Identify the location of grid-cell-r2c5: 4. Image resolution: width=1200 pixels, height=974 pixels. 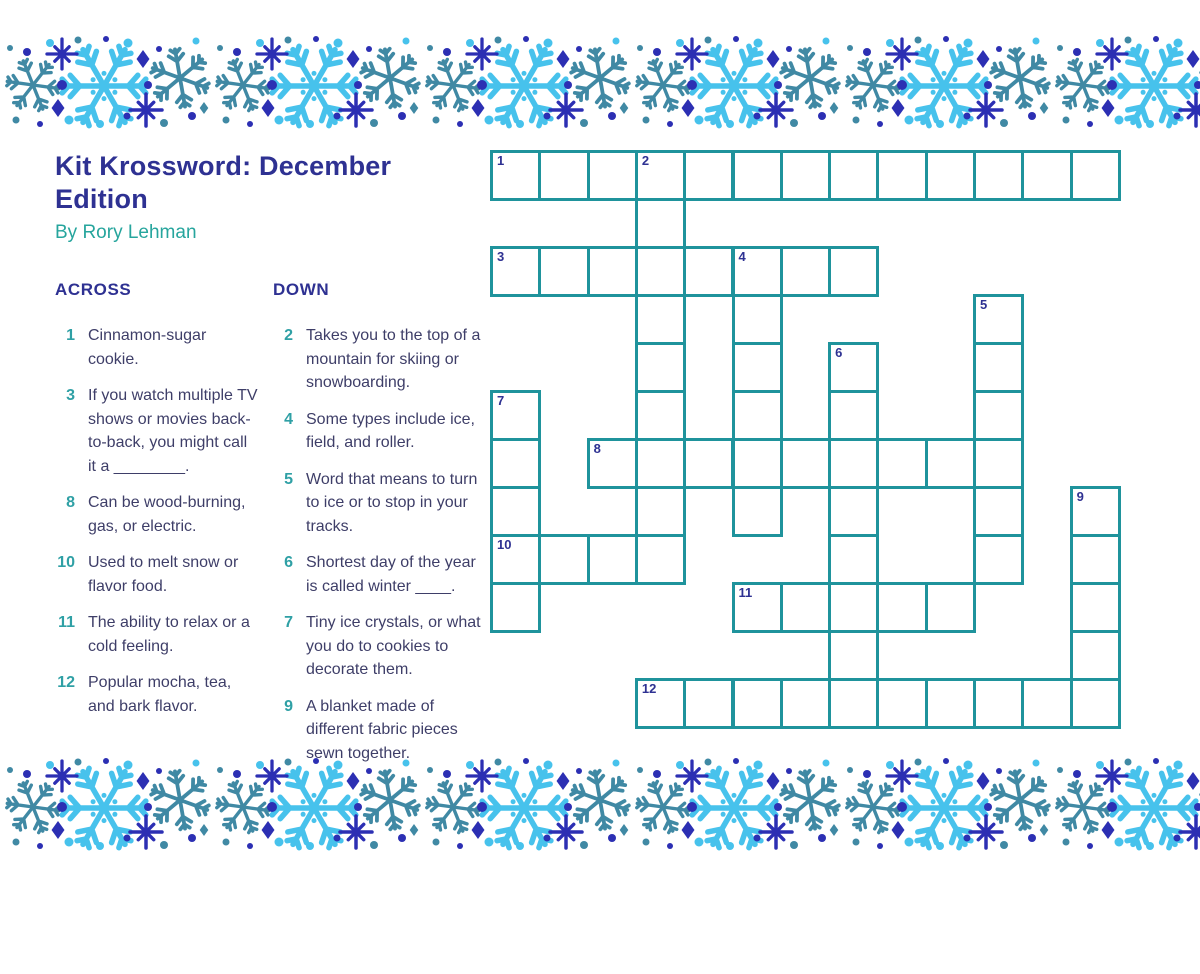
(757, 271).